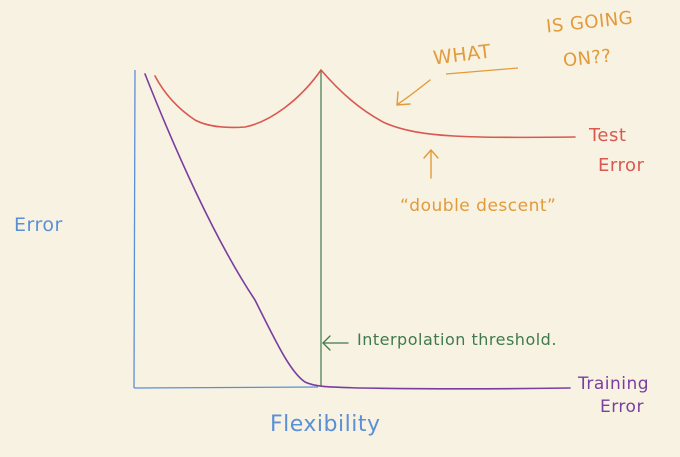  What do you see at coordinates (478, 206) in the screenshot?
I see `double-descent-label: “double descent”` at bounding box center [478, 206].